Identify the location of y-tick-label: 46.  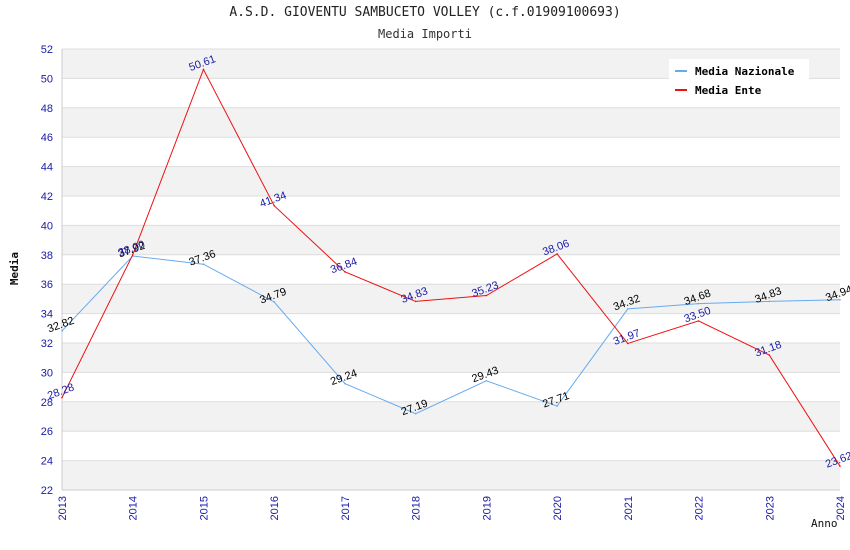
(47, 138).